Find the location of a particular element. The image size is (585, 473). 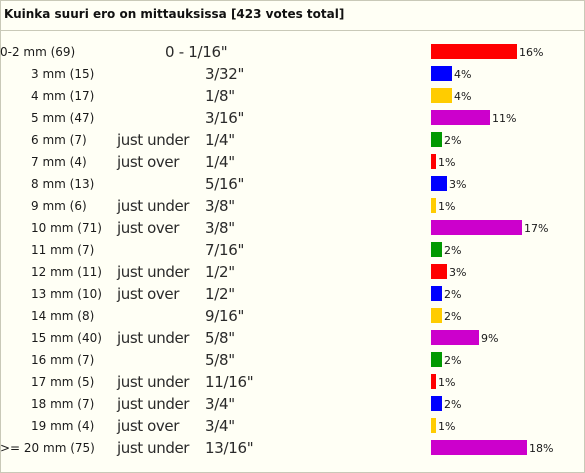

result-row: 5 mm (47) 3/16" 11% is located at coordinates (292, 119).